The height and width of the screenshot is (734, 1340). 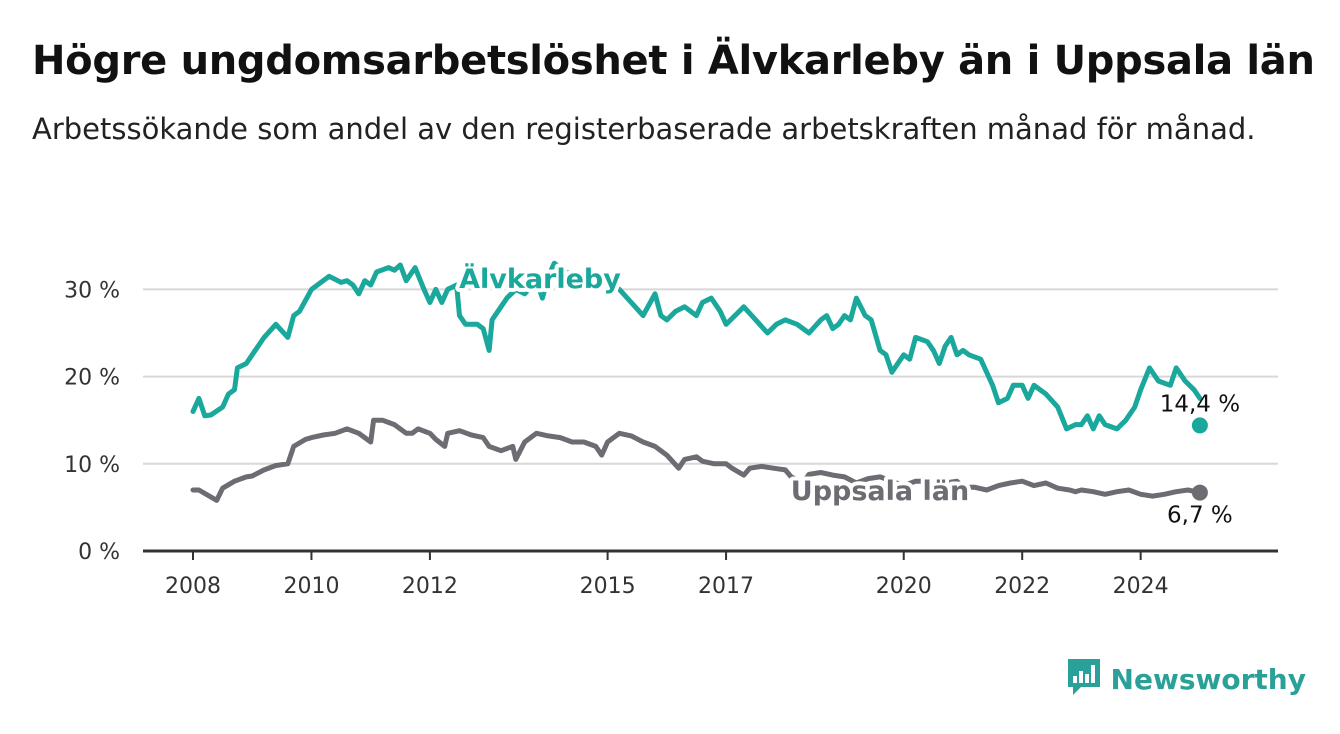 I want to click on end-point-marker-uppsala-lan, so click(x=1199, y=492).